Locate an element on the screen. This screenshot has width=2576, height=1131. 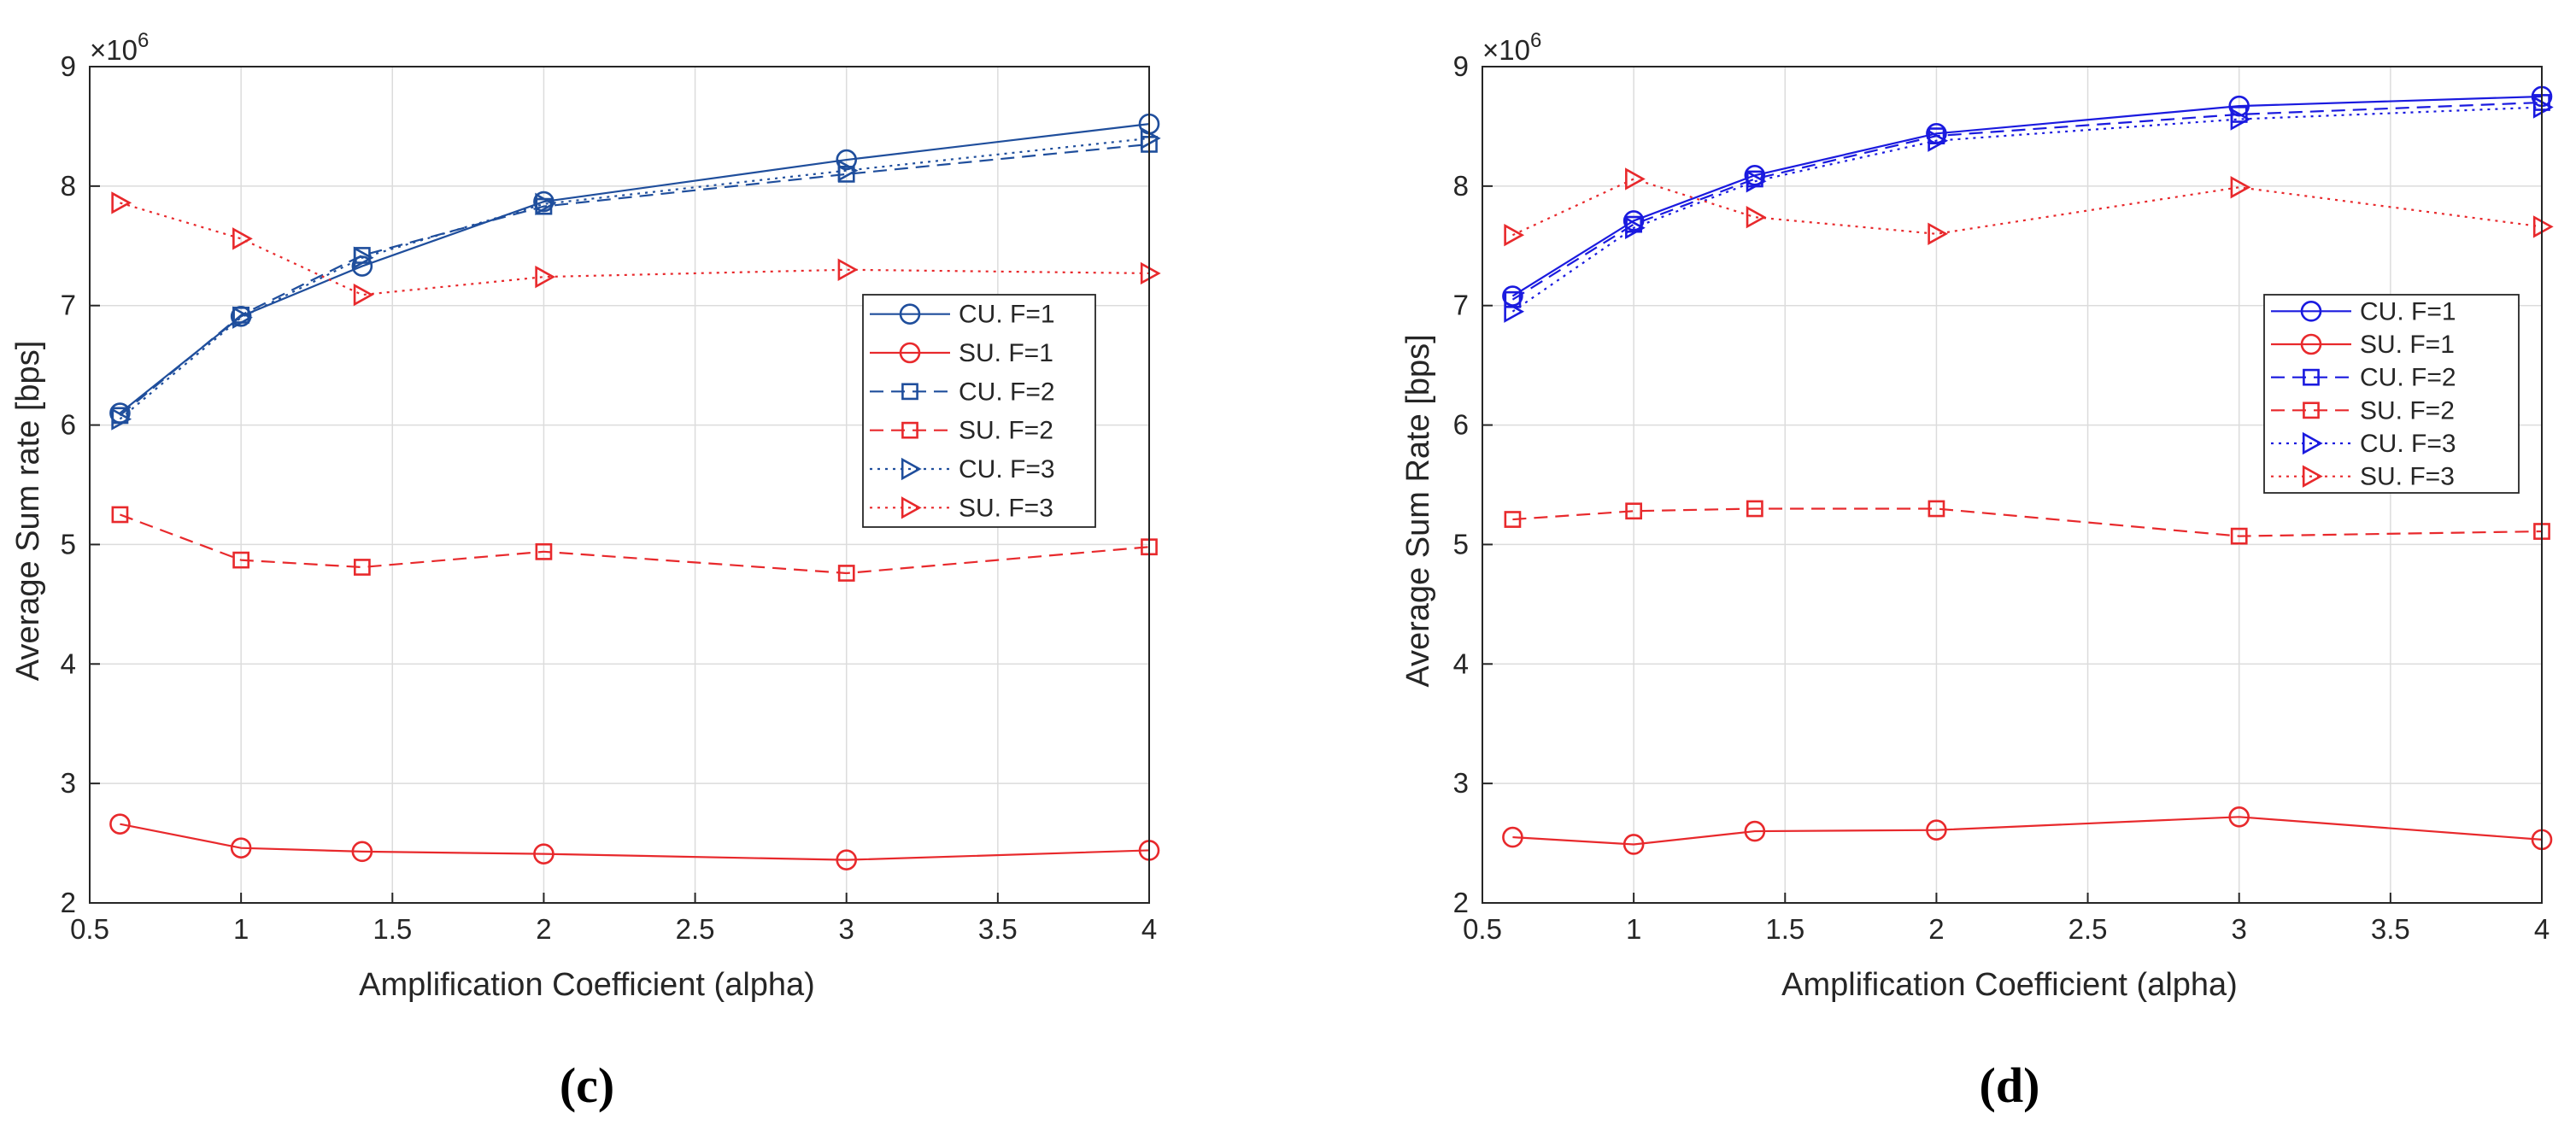
panel-label-c: (c) is located at coordinates (587, 1085).